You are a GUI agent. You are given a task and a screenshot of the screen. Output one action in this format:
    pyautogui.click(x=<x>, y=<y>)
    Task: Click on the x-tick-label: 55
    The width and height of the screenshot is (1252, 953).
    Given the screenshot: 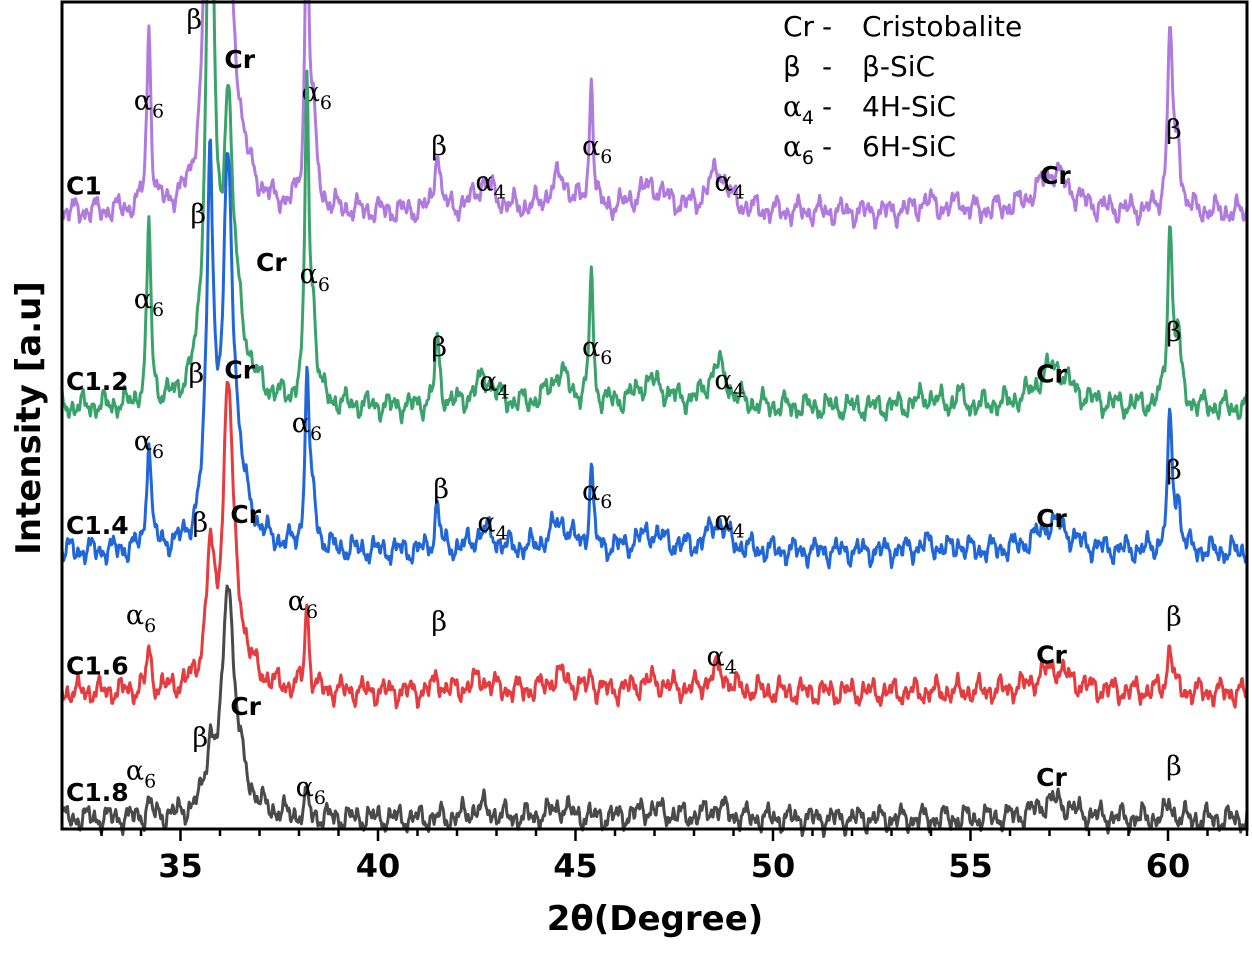 What is the action you would take?
    pyautogui.click(x=970, y=866)
    